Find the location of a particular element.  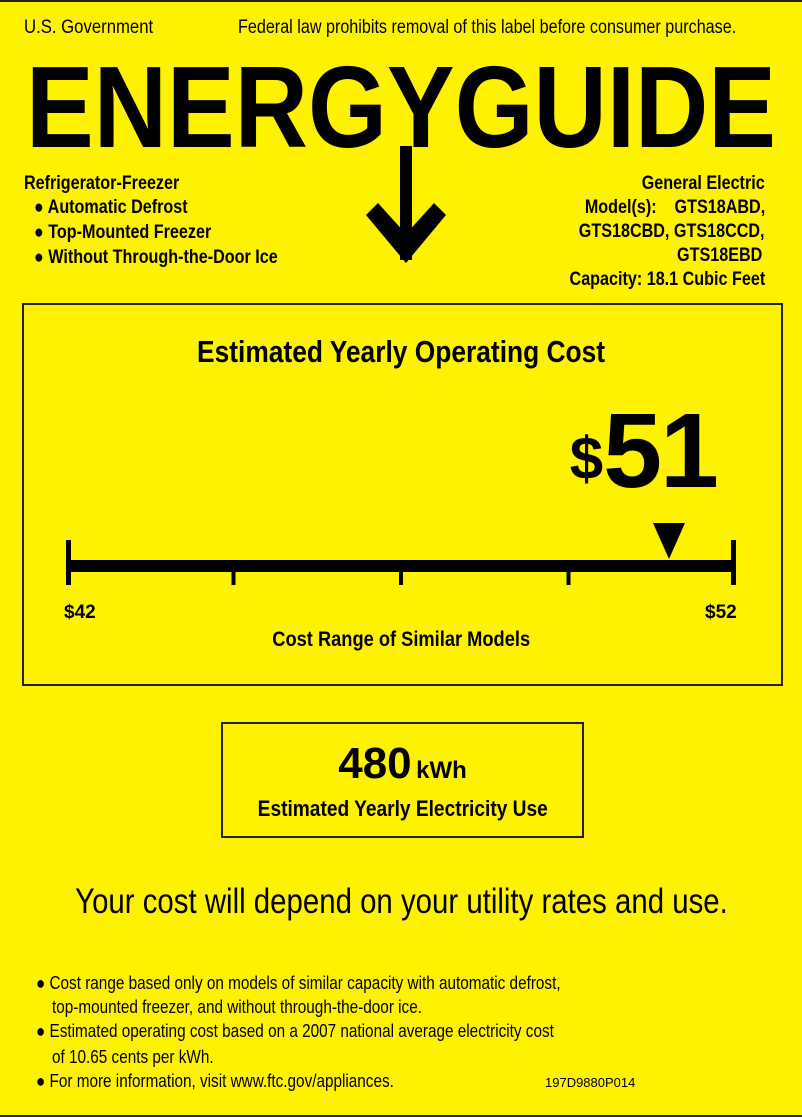

us-government-label: U.S. Government is located at coordinates (89, 27).